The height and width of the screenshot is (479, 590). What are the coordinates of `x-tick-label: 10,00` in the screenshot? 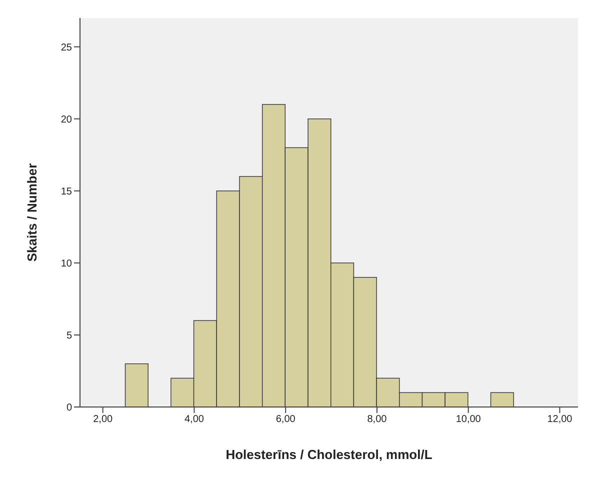 It's located at (469, 420).